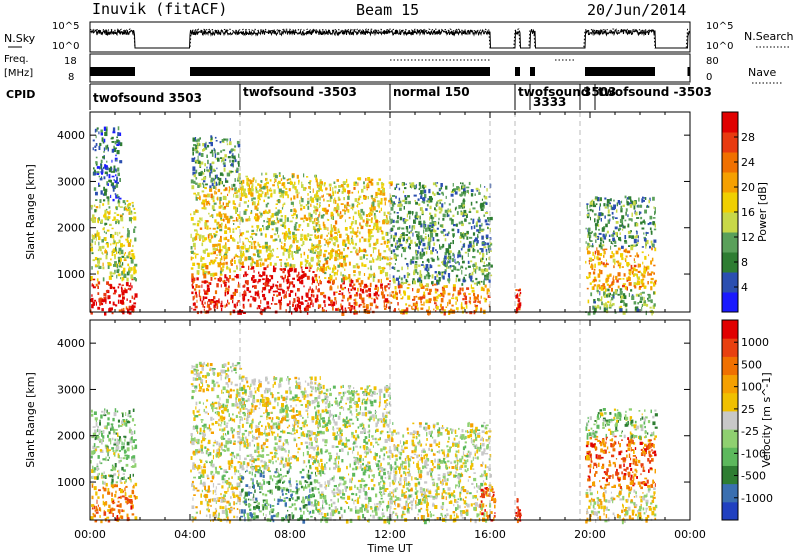 Image resolution: width=800 pixels, height=559 pixels. I want to click on freq-band, so click(112, 71).